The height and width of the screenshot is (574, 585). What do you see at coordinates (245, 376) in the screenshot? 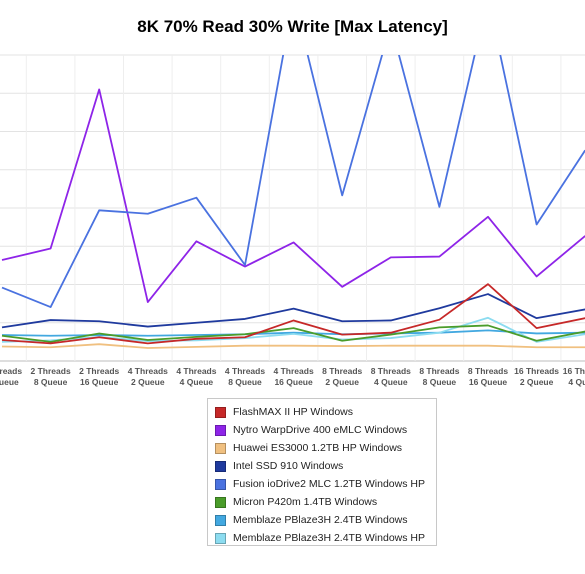
I see `x-tick-label: 4 Threads 8 Queue` at bounding box center [245, 376].